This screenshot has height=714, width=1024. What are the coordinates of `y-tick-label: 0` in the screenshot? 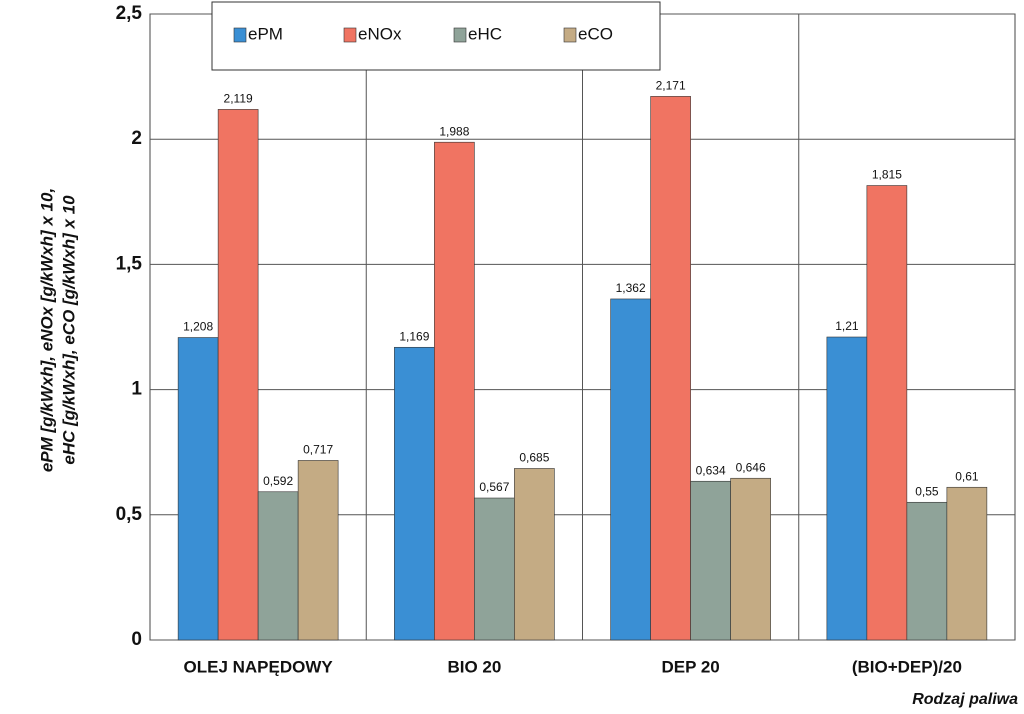 It's located at (136, 639).